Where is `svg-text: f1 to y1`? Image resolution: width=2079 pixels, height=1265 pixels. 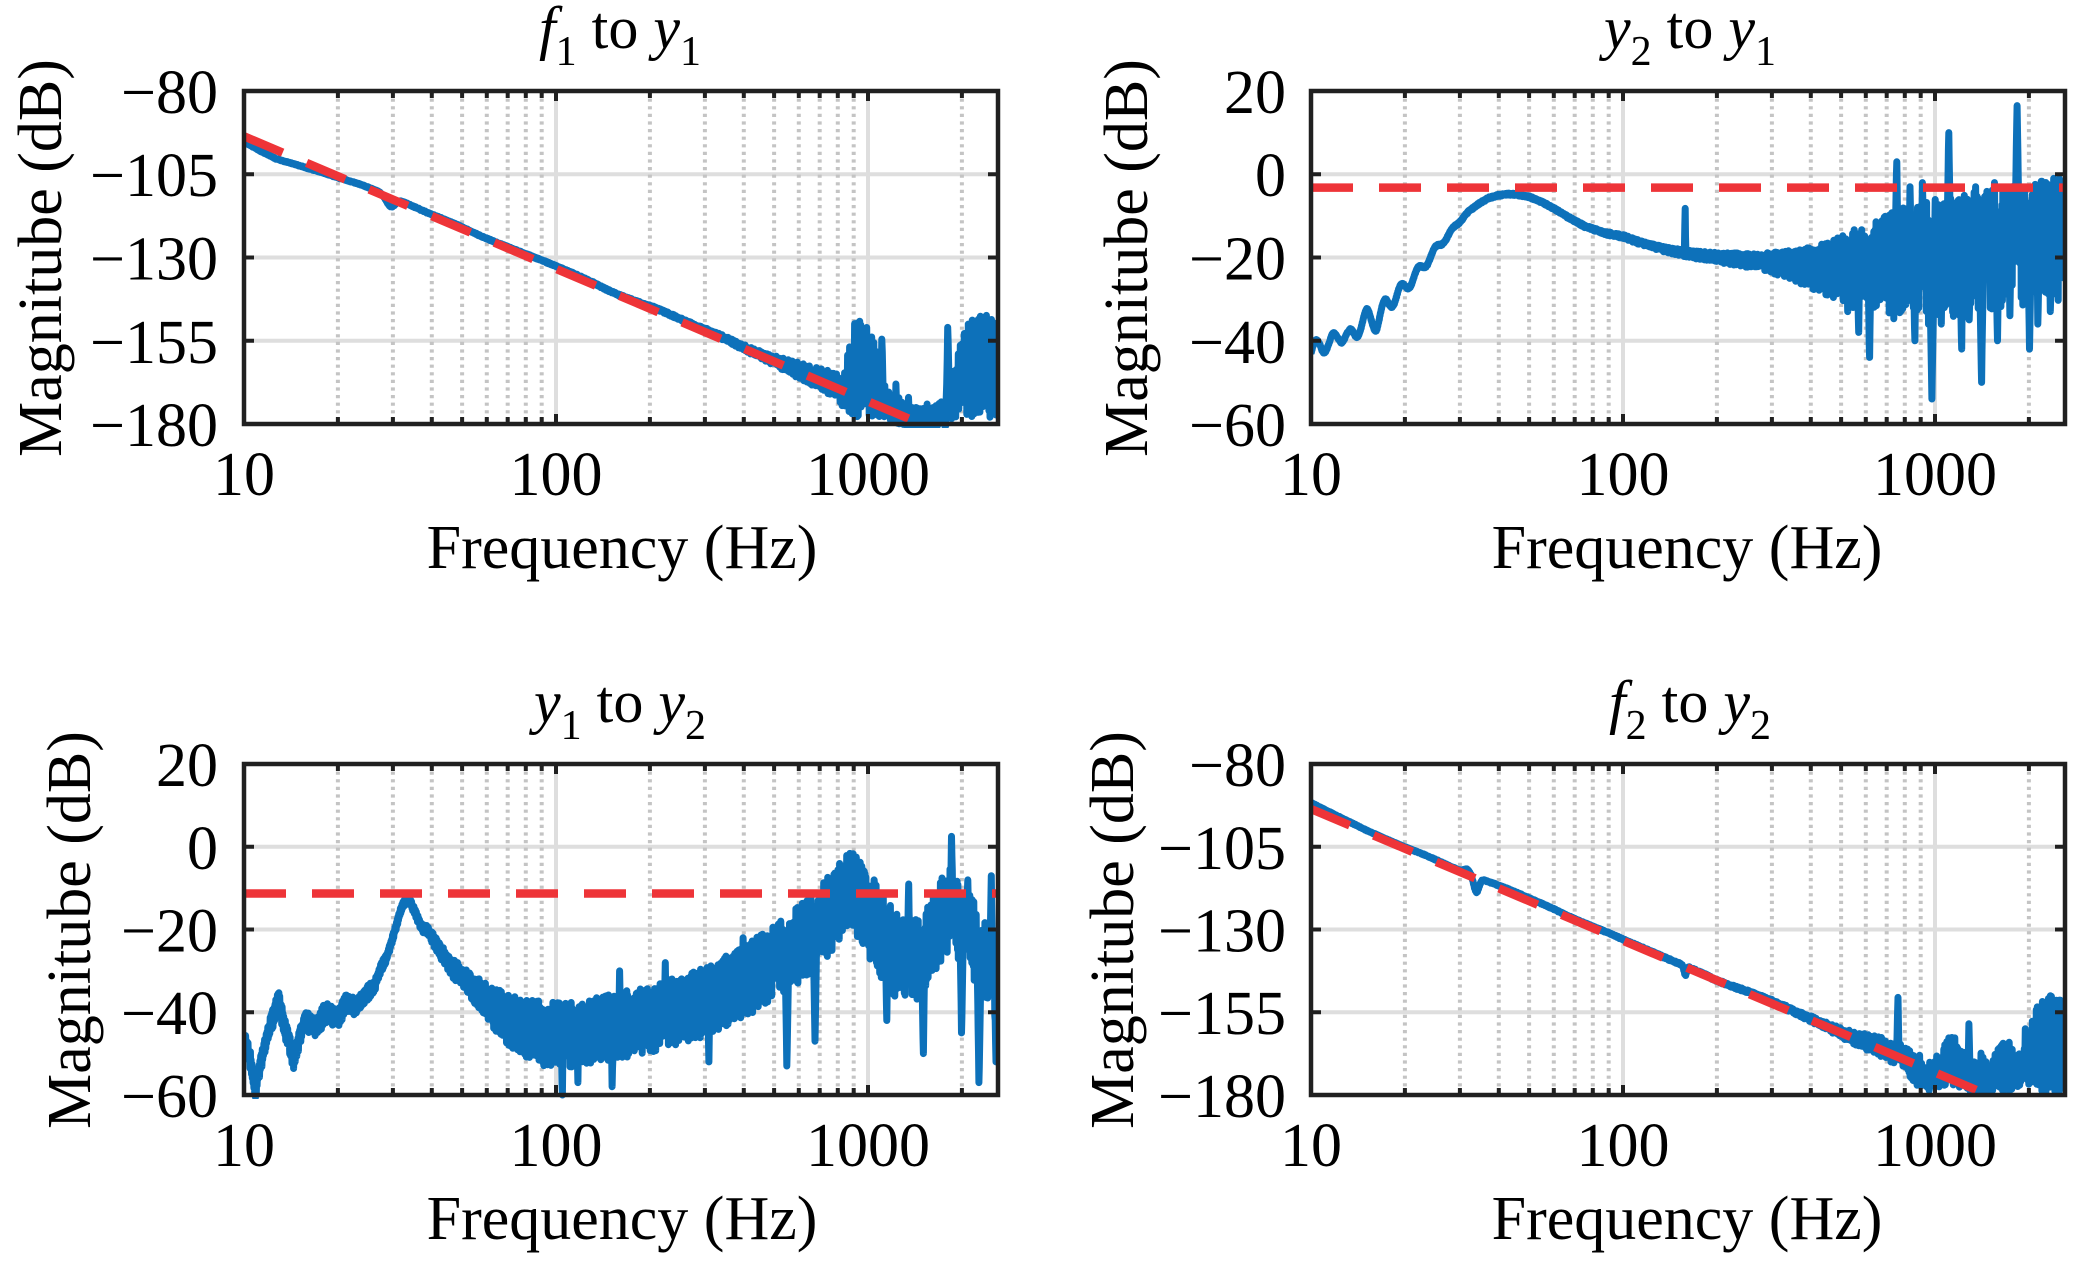 svg-text: f1 to y1 is located at coordinates (620, 37).